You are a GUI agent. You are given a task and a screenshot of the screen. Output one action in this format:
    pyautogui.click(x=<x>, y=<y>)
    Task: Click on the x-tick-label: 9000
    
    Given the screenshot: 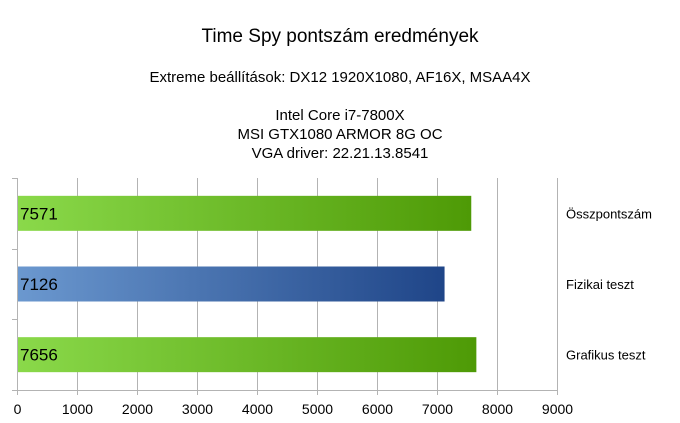 What is the action you would take?
    pyautogui.click(x=557, y=409)
    